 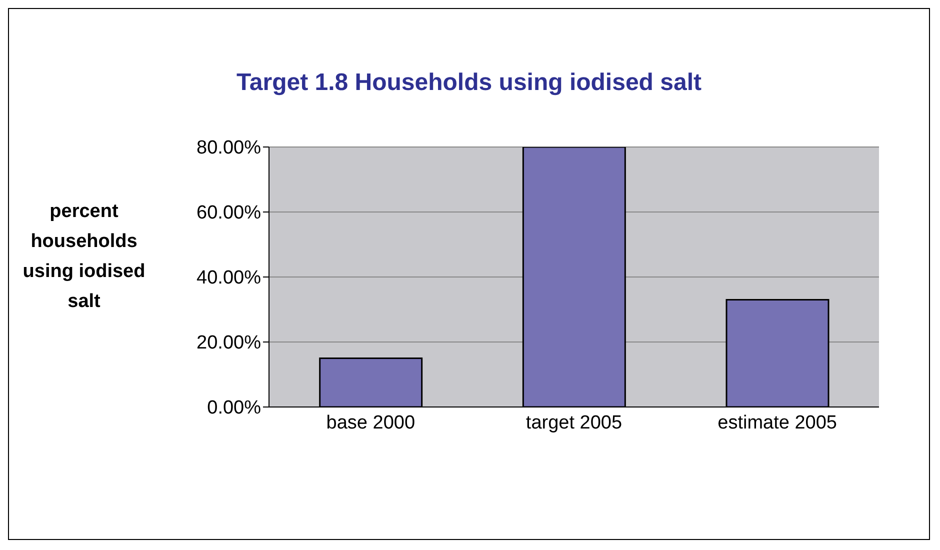 I want to click on x-tick-label: estimate 2005, so click(x=778, y=423).